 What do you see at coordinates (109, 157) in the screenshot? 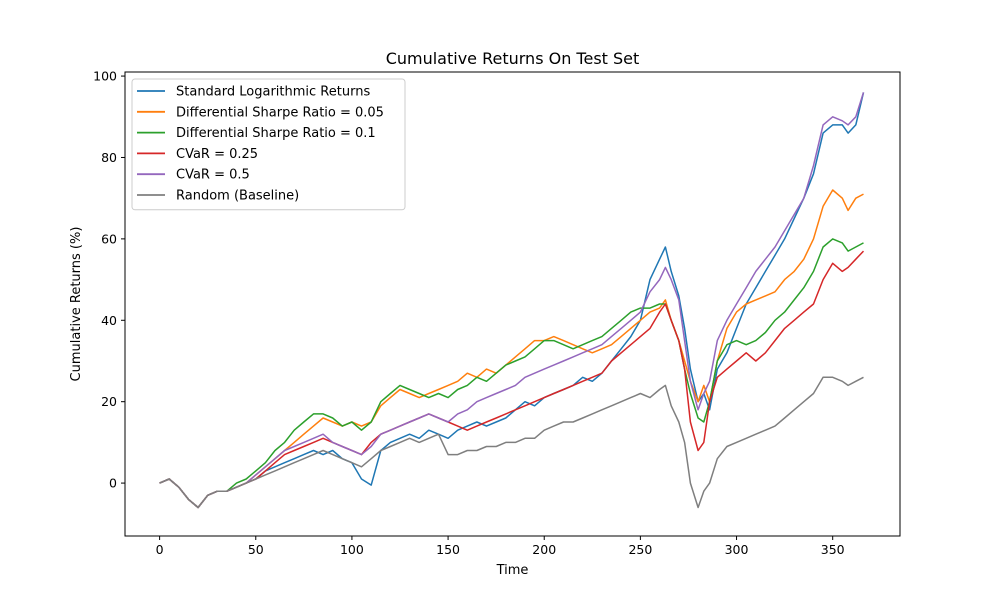
I see `y-tick-label: 80` at bounding box center [109, 157].